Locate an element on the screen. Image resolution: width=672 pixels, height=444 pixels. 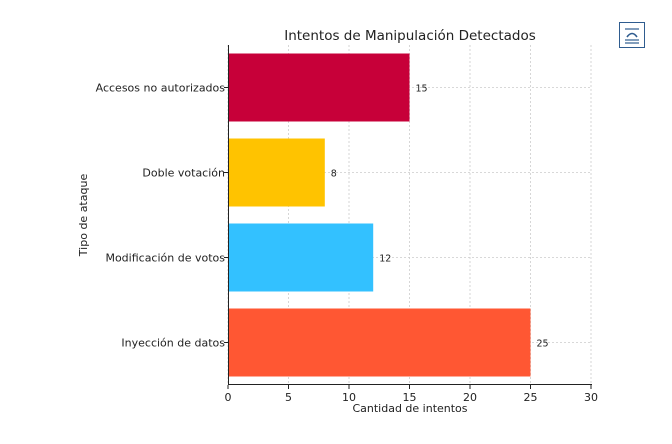
bar-value-label: 25 is located at coordinates (543, 344).